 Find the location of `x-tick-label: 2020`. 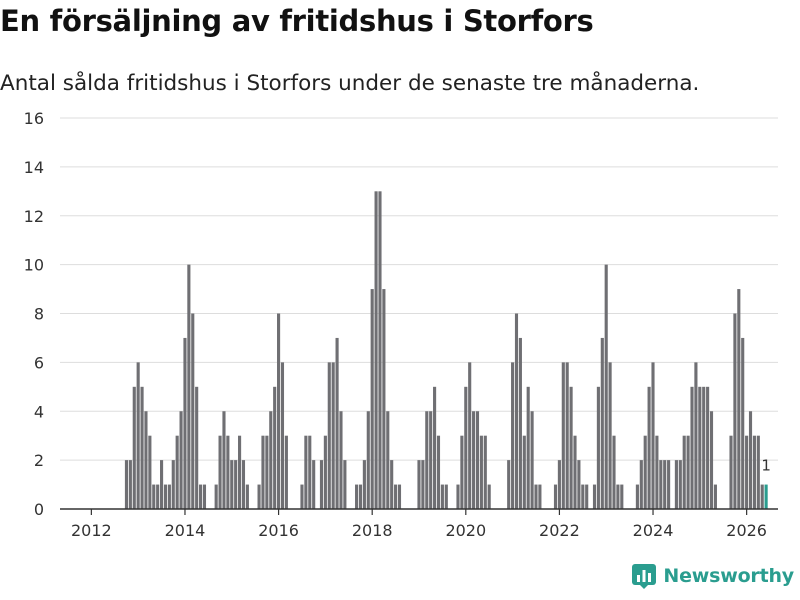

x-tick-label: 2020 is located at coordinates (465, 530).